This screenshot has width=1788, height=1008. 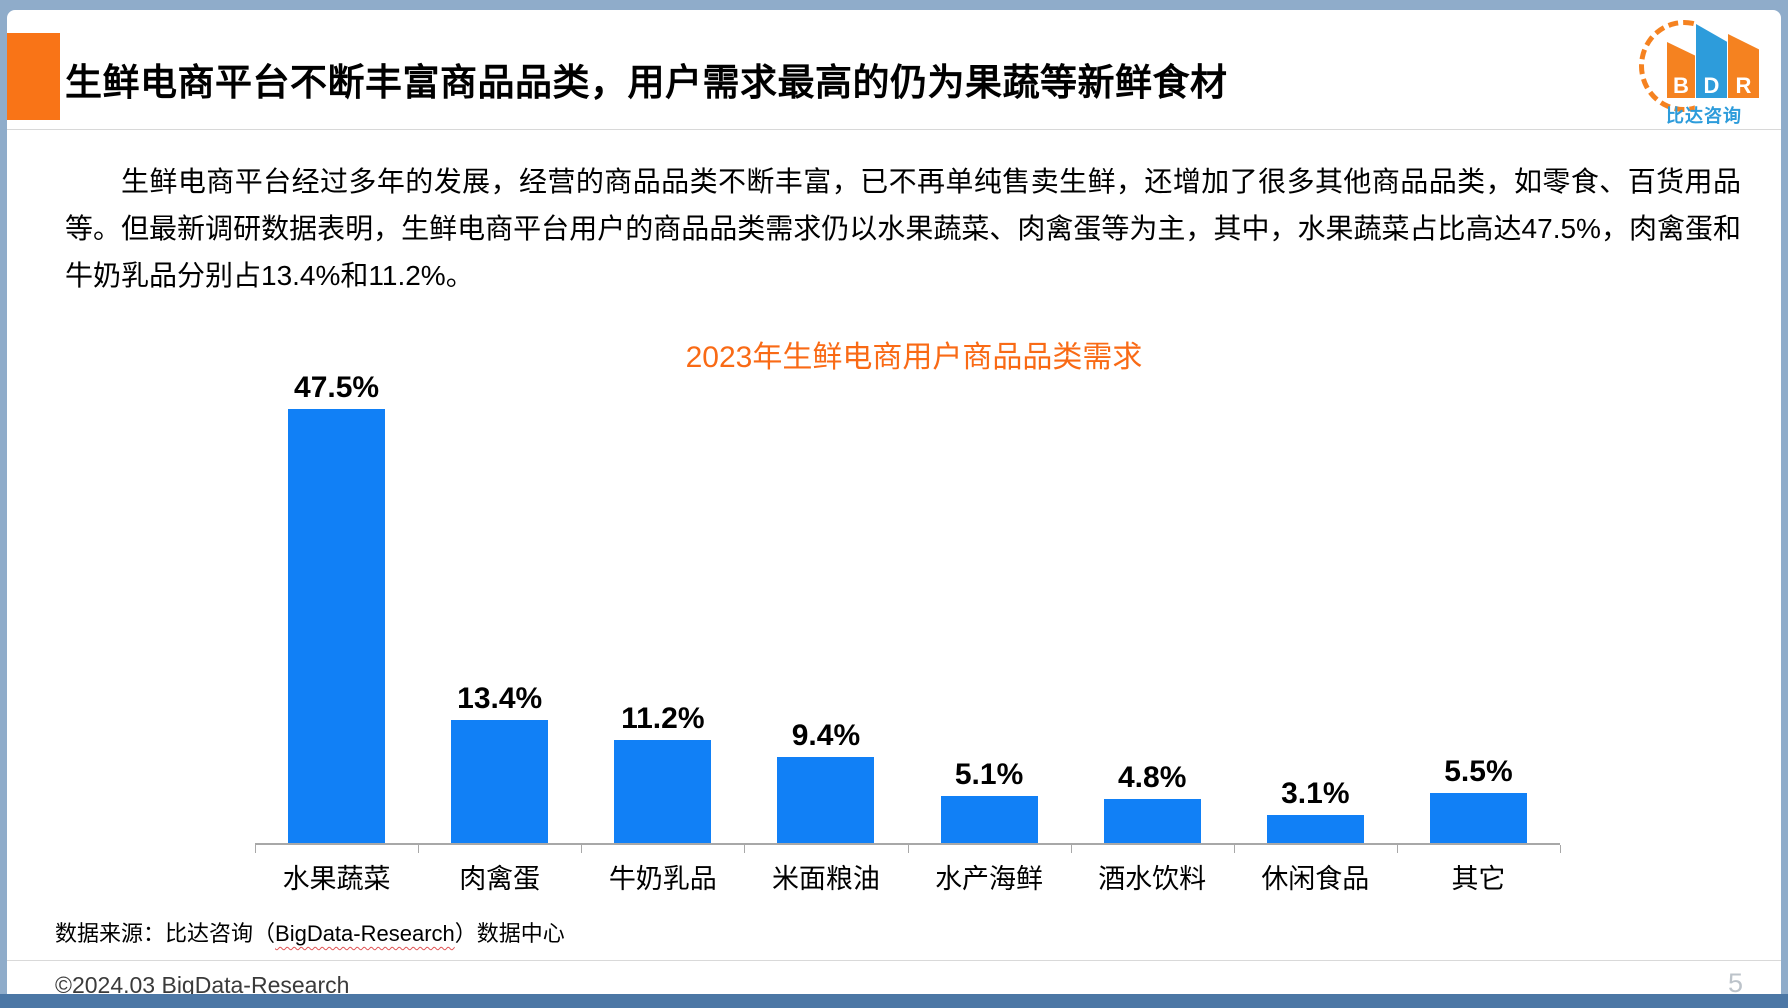 What do you see at coordinates (894, 129) in the screenshot?
I see `header-divider` at bounding box center [894, 129].